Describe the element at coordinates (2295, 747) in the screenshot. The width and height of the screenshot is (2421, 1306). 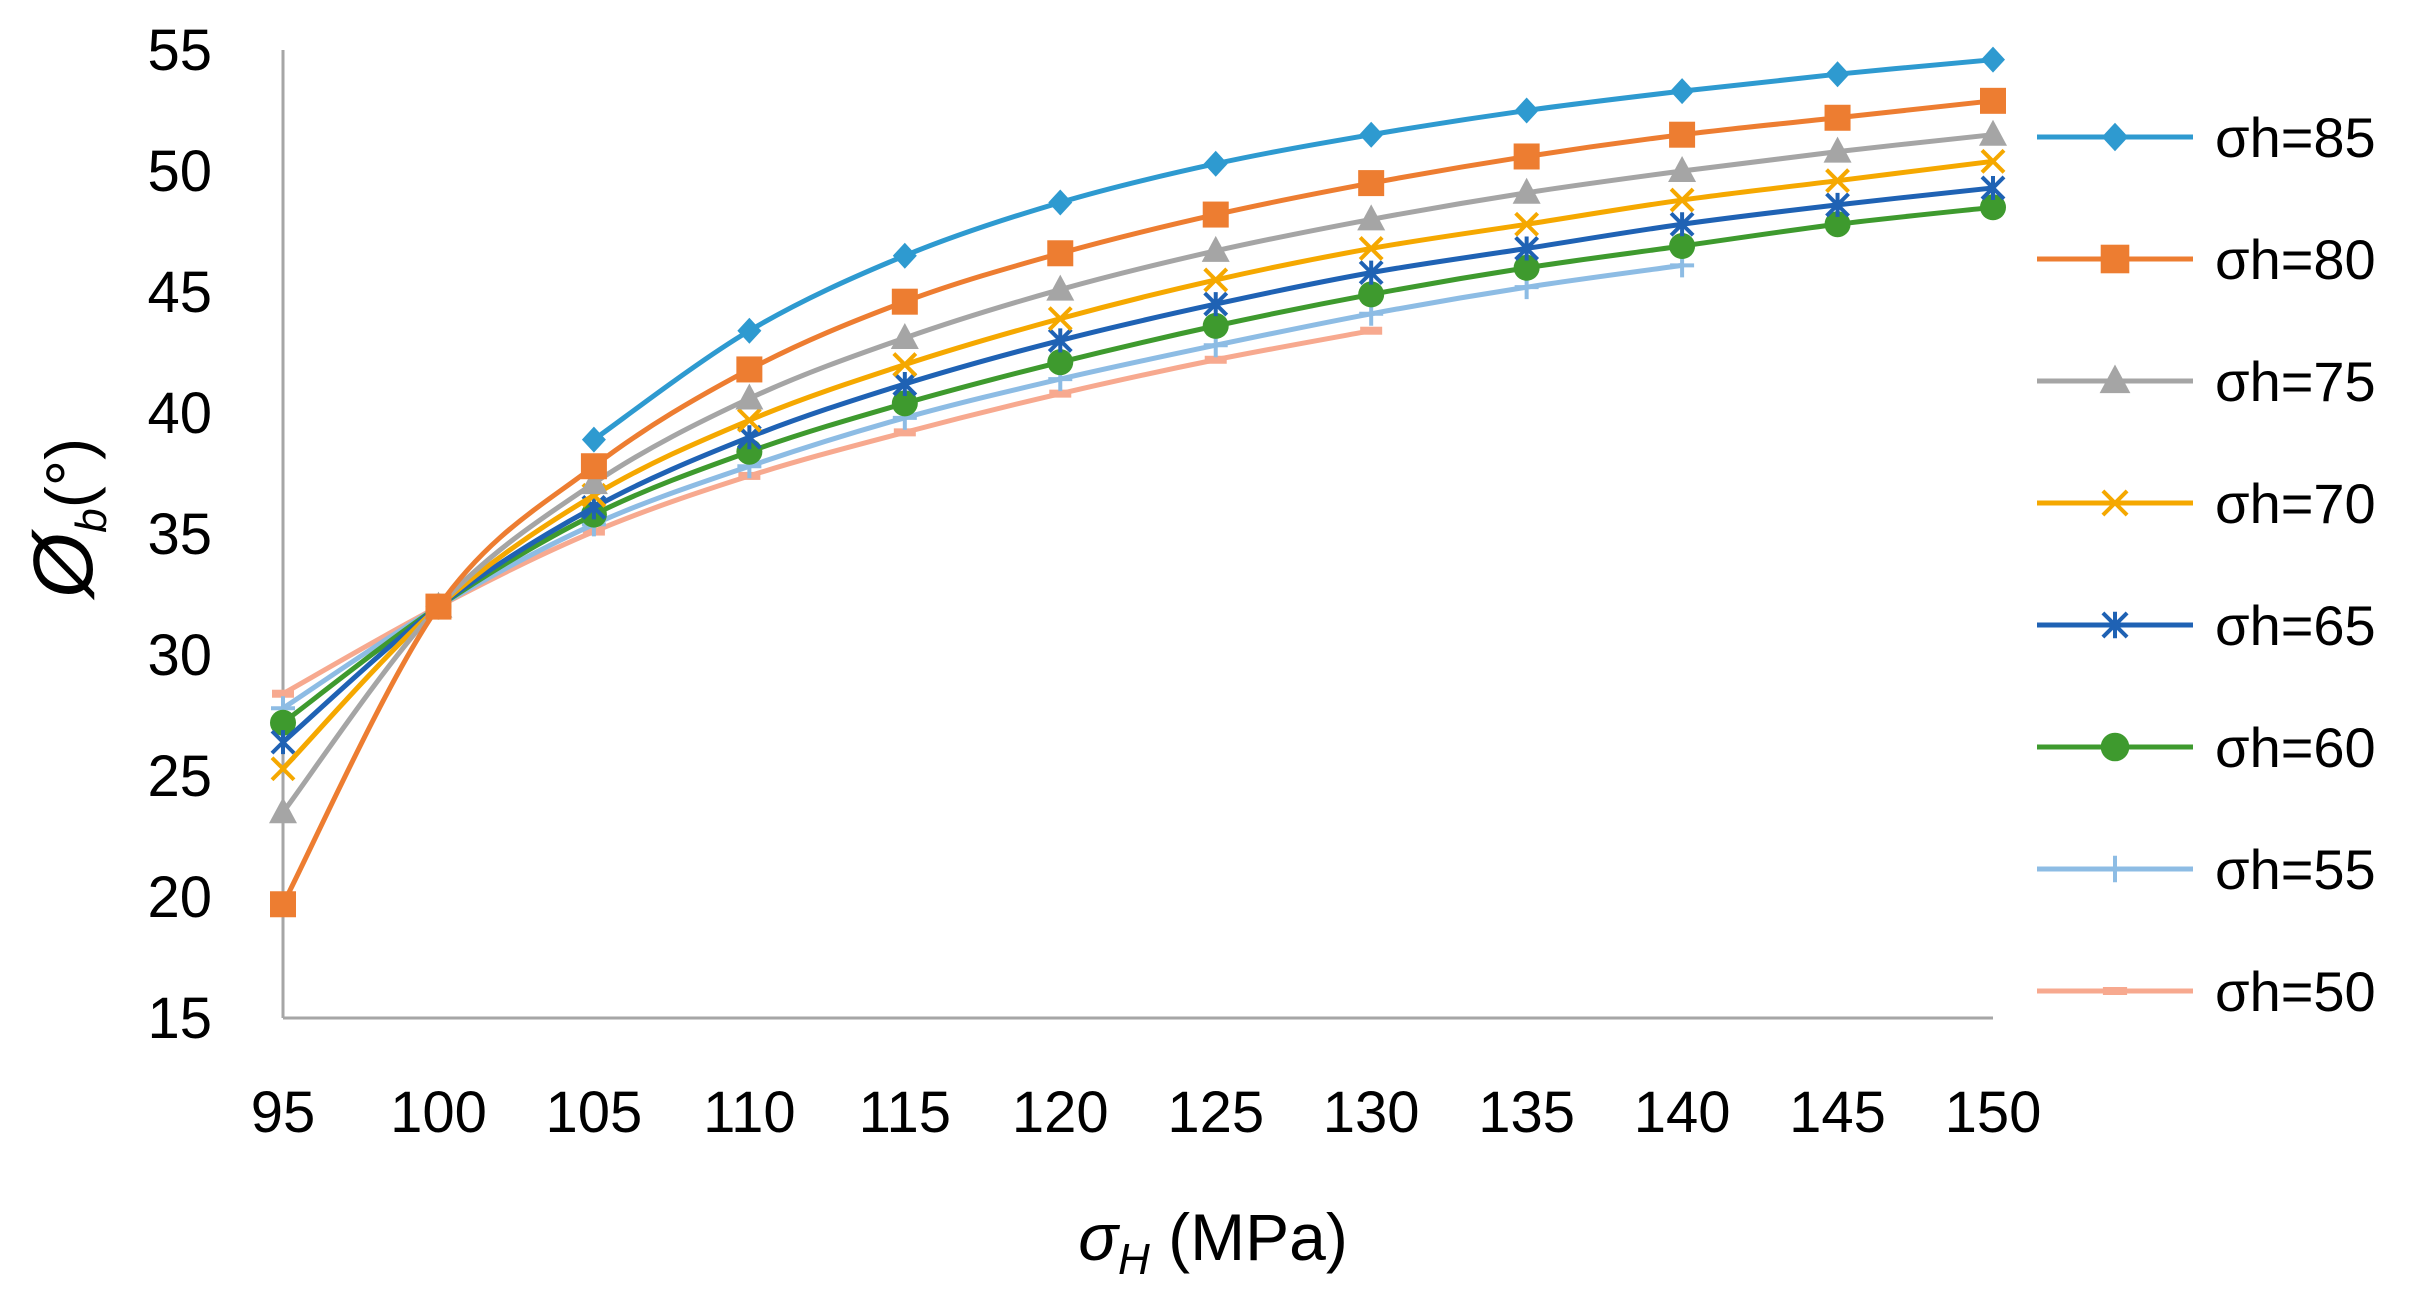
I see `legend-label: σh=60` at that location.